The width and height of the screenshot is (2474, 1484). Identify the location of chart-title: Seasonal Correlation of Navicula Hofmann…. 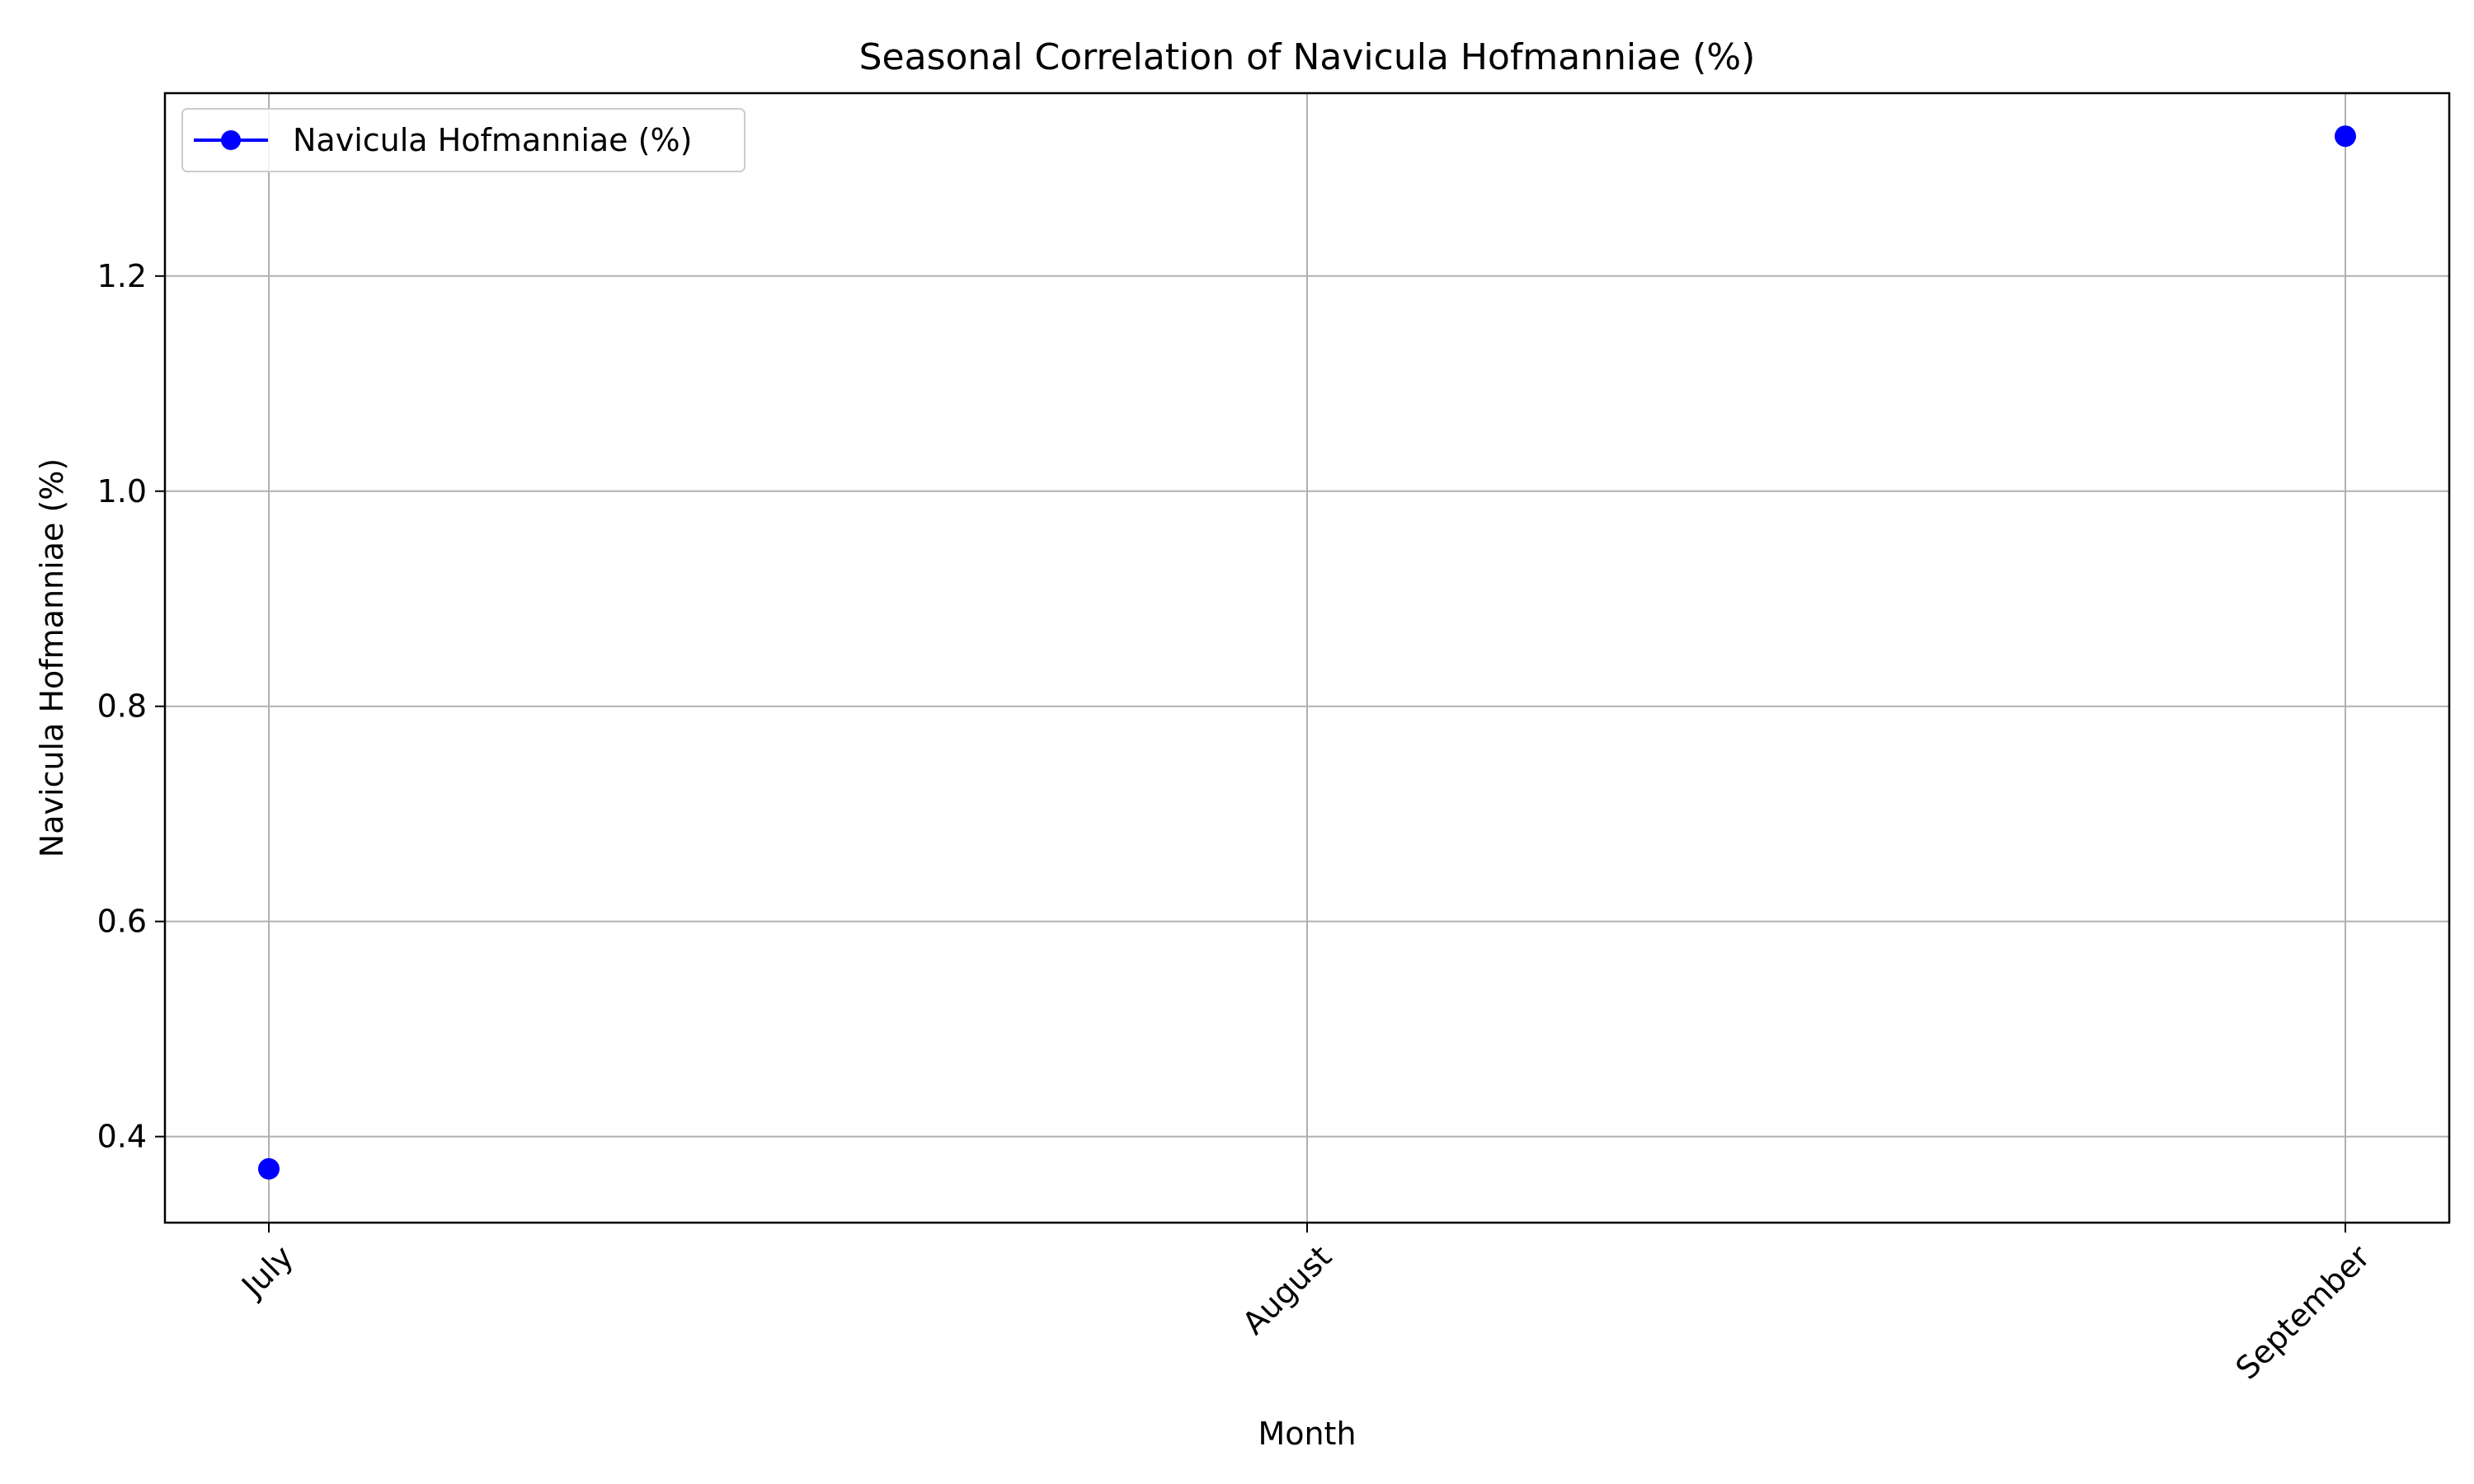
(1307, 57).